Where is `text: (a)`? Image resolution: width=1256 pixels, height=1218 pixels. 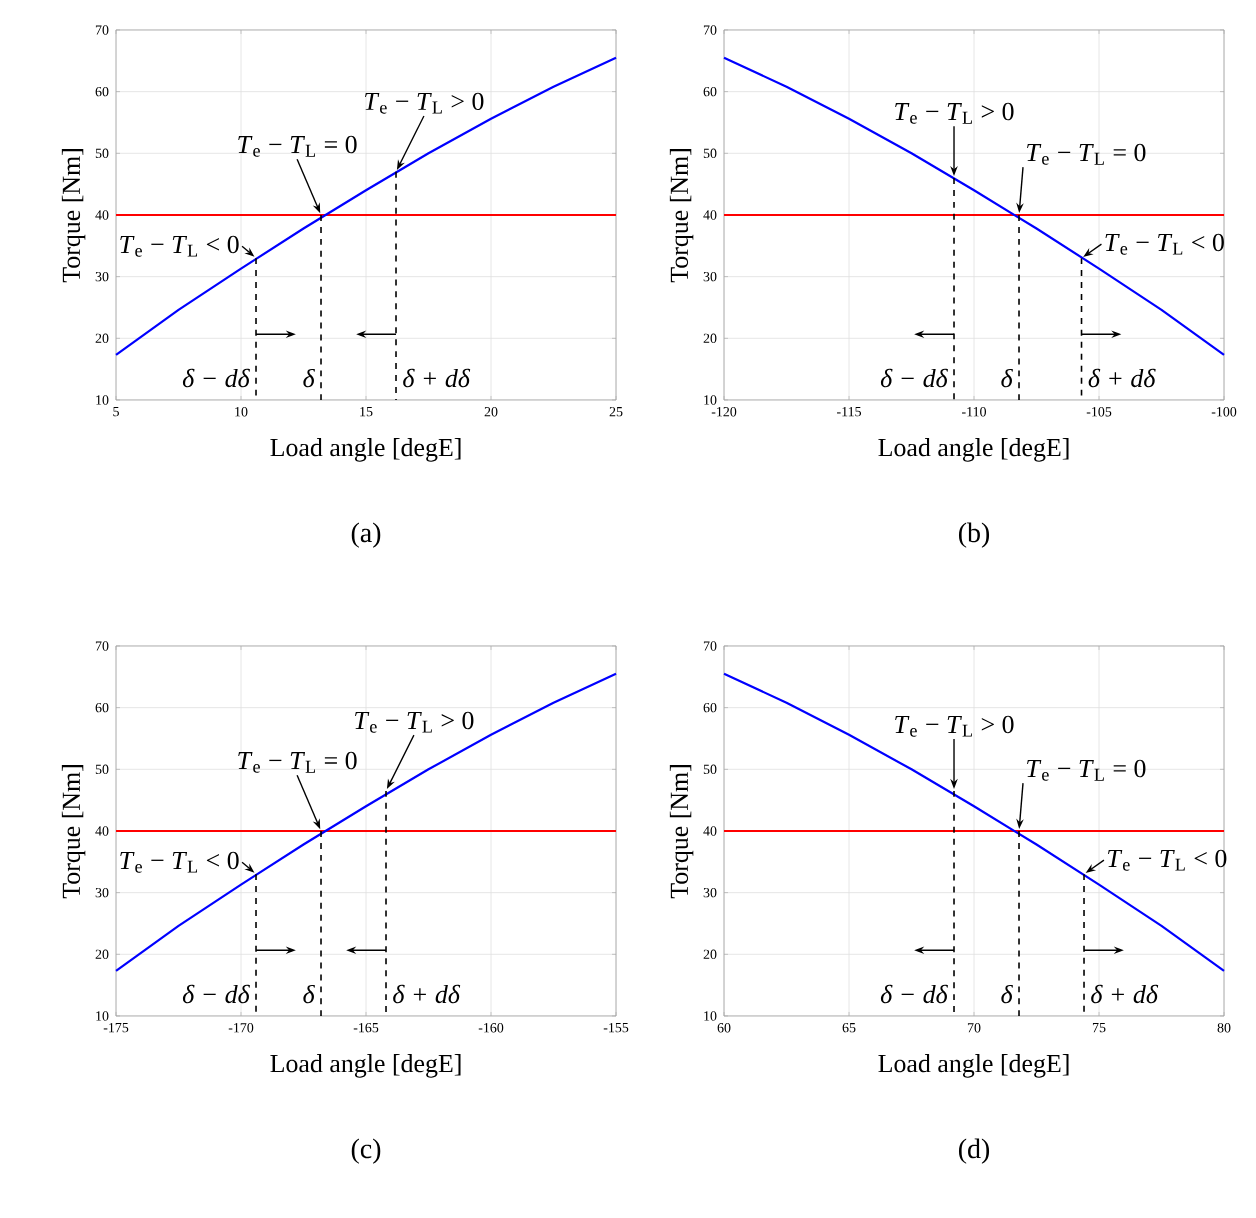 text: (a) is located at coordinates (366, 535).